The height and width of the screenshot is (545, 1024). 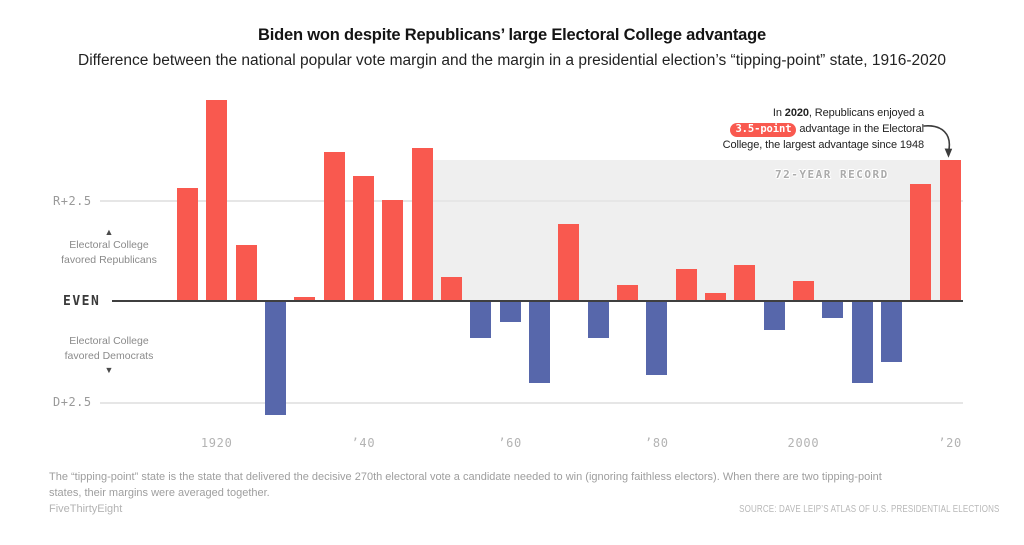 What do you see at coordinates (82, 301) in the screenshot?
I see `y-tick-label-even: EVEN` at bounding box center [82, 301].